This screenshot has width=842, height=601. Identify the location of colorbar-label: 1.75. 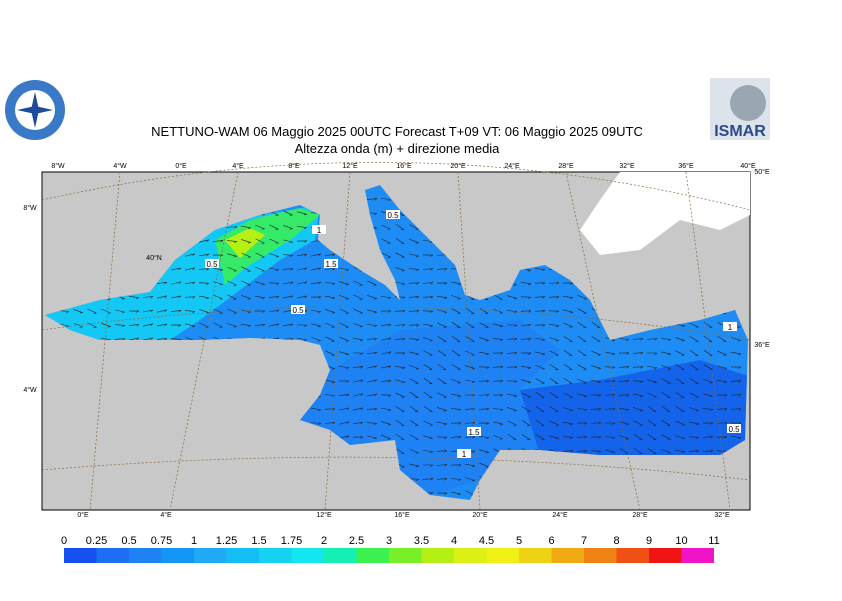
(291, 541).